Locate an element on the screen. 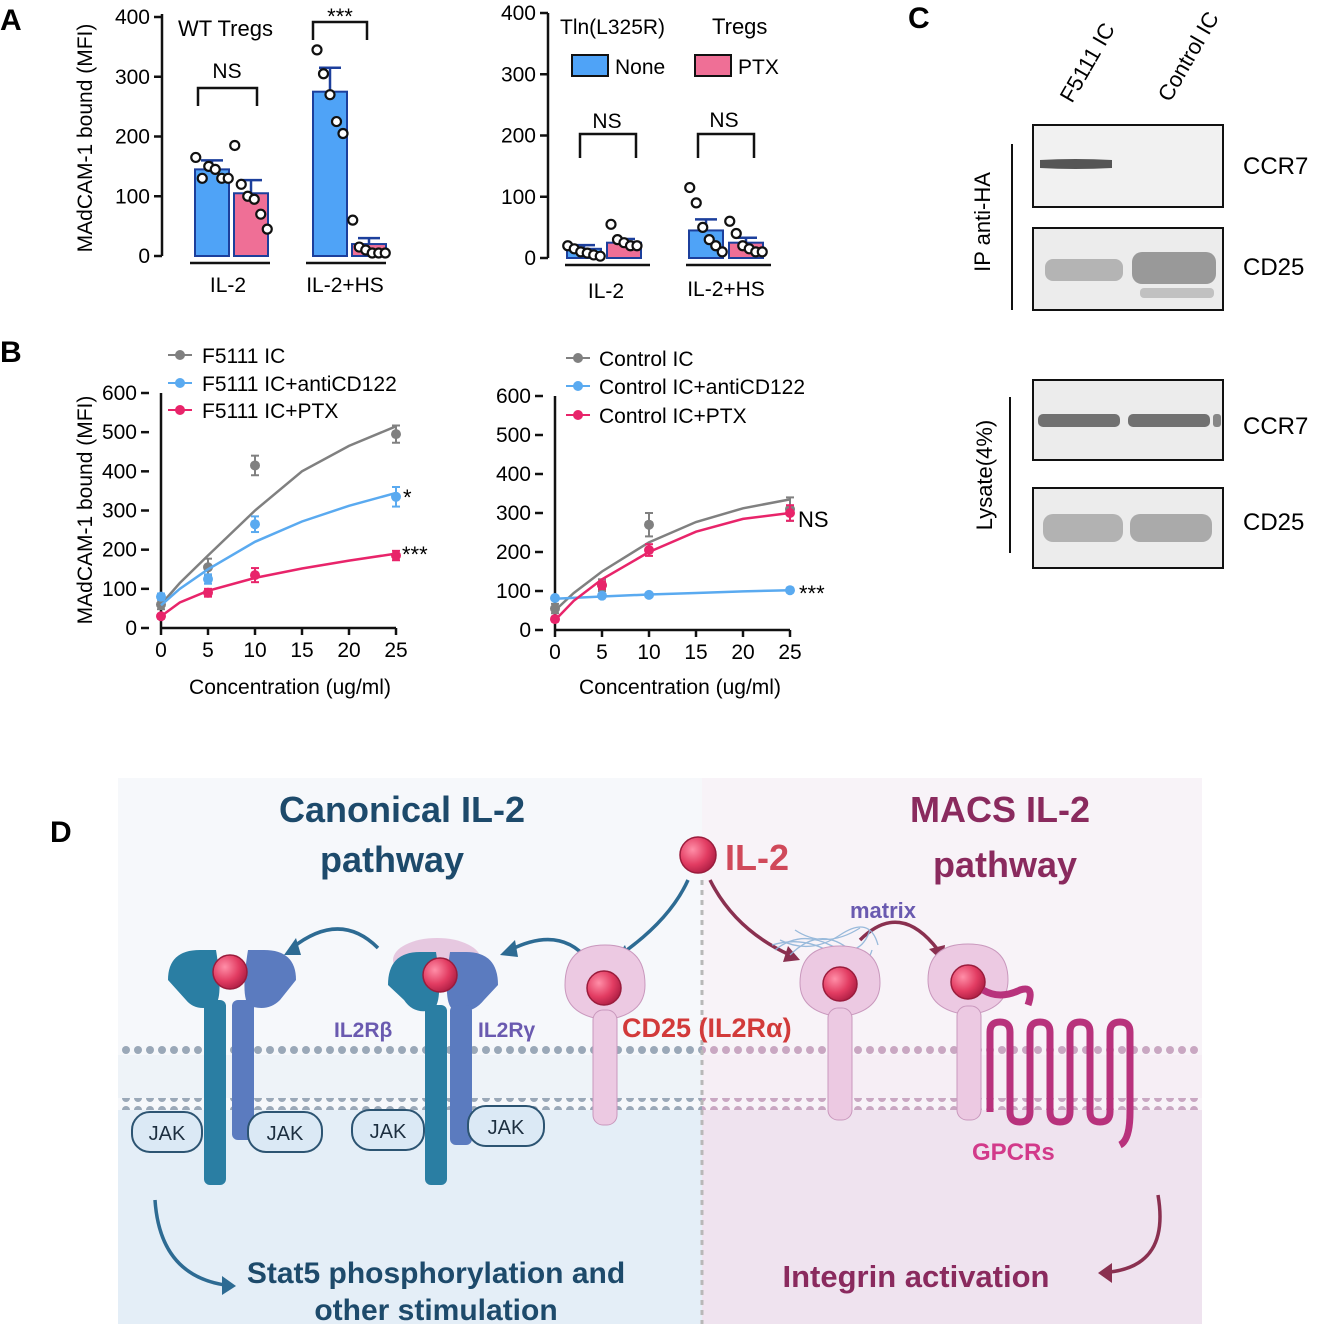 The image size is (1320, 1327). arrow-il2-to-cd25 is located at coordinates (654, 918).